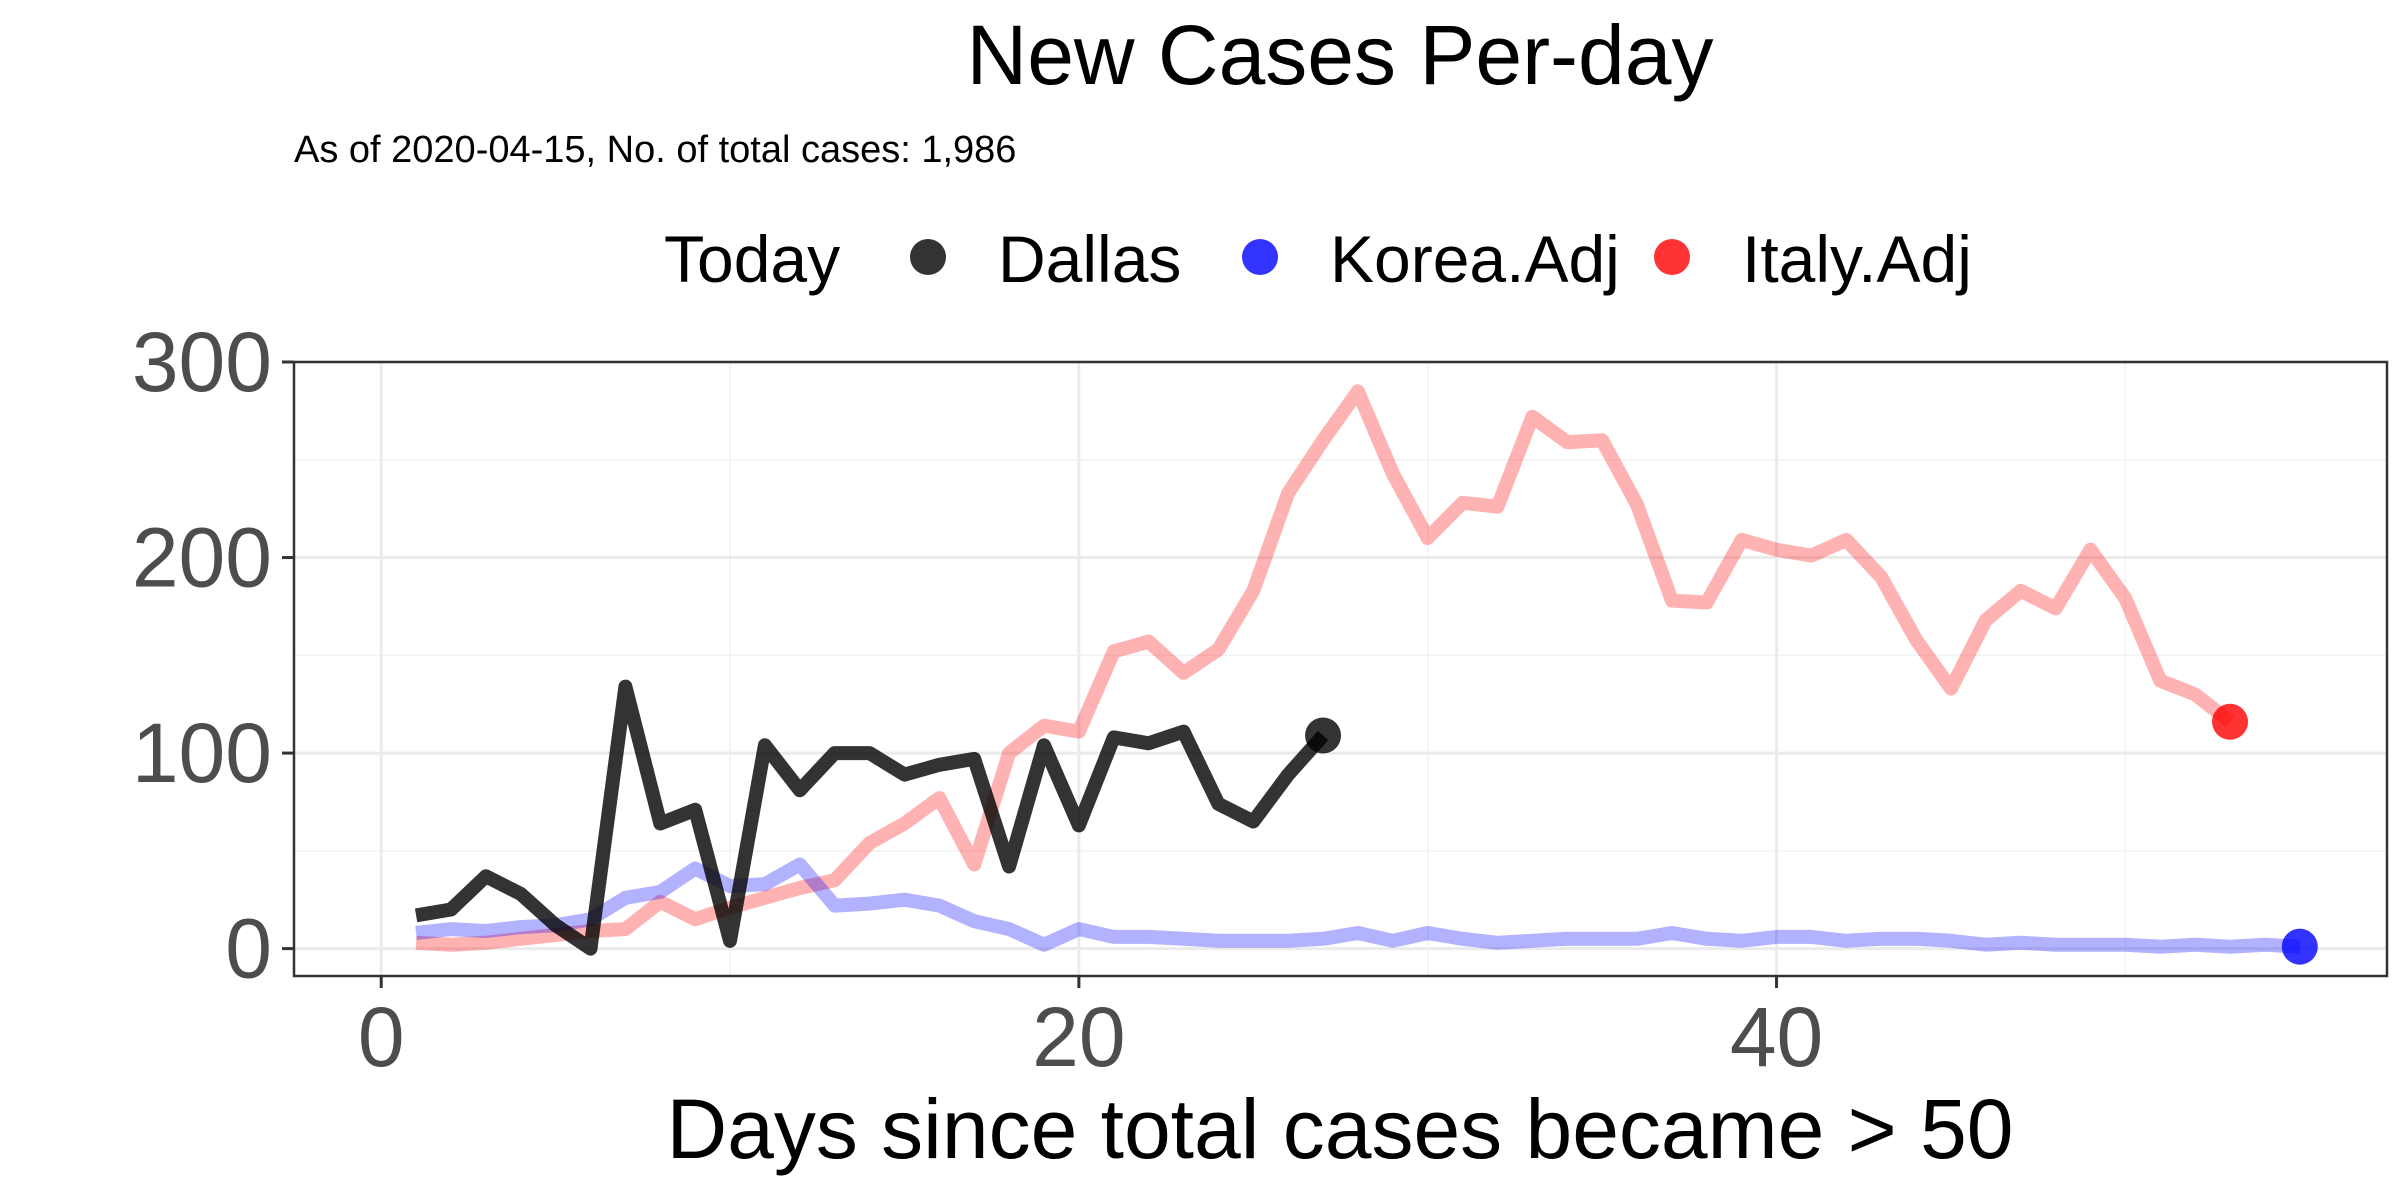  Describe the element at coordinates (1318, 259) in the screenshot. I see `legend: Today Dallas Korea.Adj Italy.Adj` at that location.